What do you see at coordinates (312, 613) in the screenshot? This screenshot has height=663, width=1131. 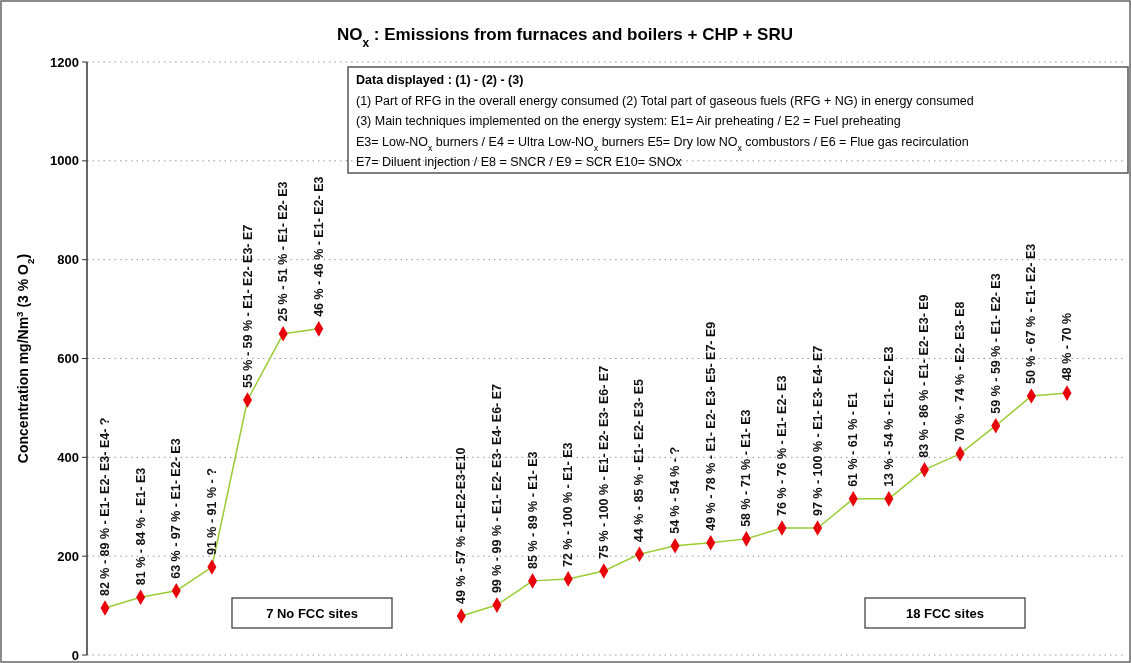 I see `annotation: 7 No FCC sites` at bounding box center [312, 613].